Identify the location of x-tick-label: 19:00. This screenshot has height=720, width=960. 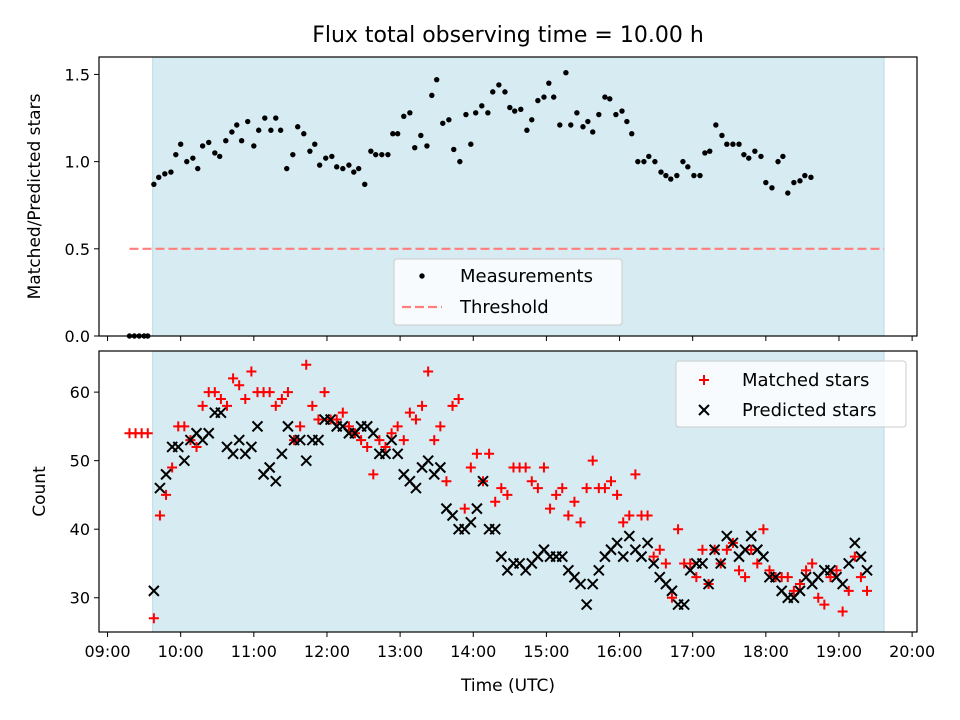
(839, 651).